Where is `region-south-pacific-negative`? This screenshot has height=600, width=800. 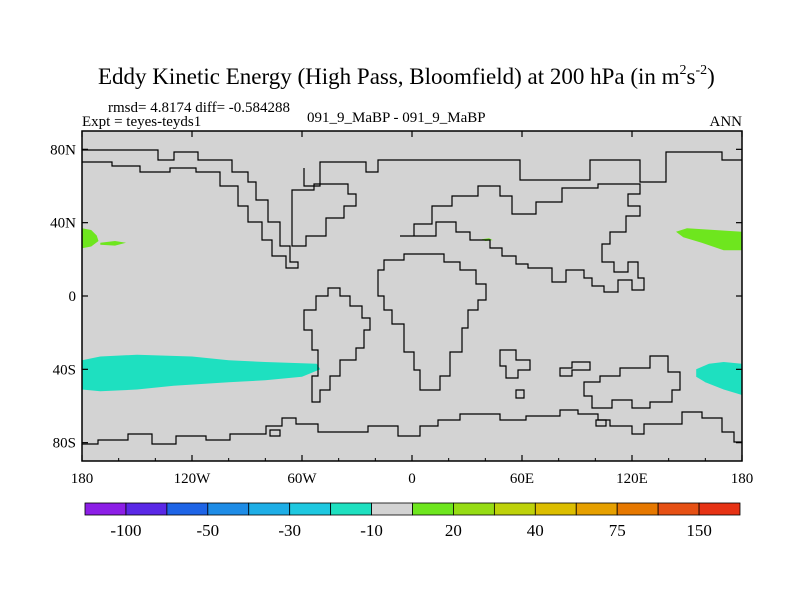
region-south-pacific-negative is located at coordinates (201, 373).